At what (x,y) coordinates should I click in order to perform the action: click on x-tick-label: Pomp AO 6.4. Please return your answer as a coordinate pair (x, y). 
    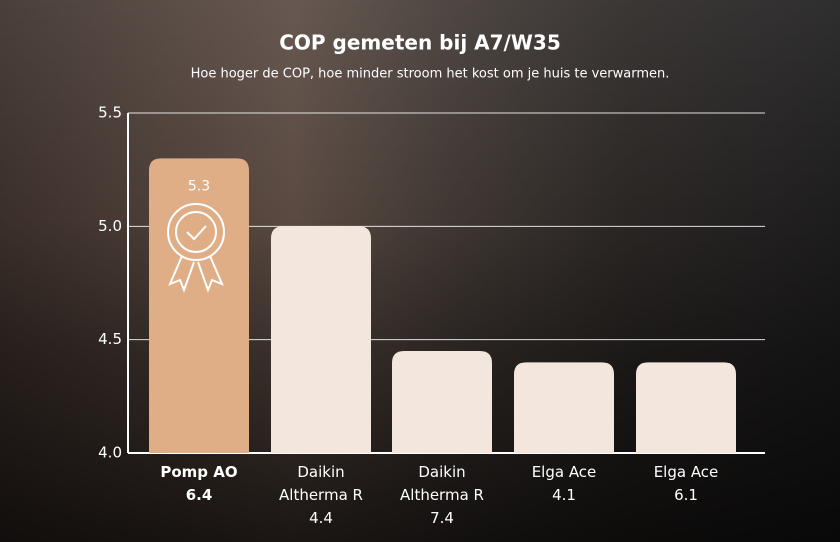
    Looking at the image, I should click on (199, 483).